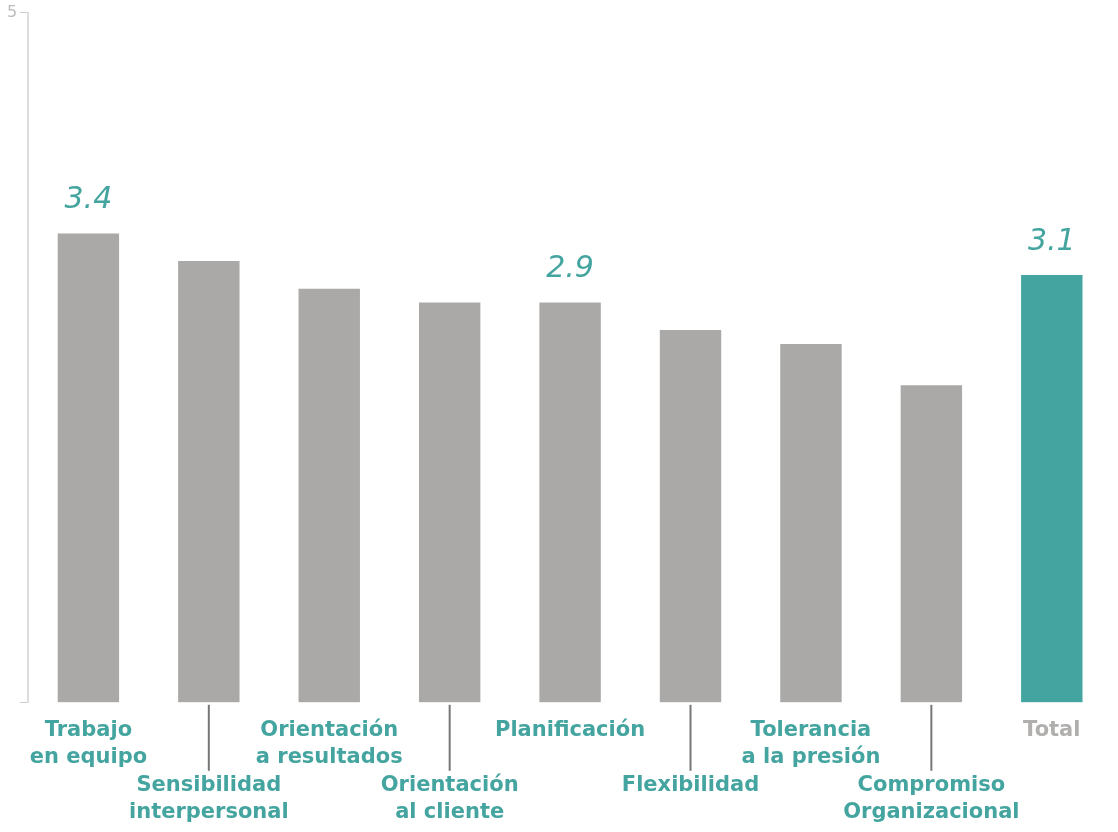 This screenshot has height=832, width=1118. Describe the element at coordinates (570, 728) in the screenshot. I see `x-tick-label: Planificación` at that location.